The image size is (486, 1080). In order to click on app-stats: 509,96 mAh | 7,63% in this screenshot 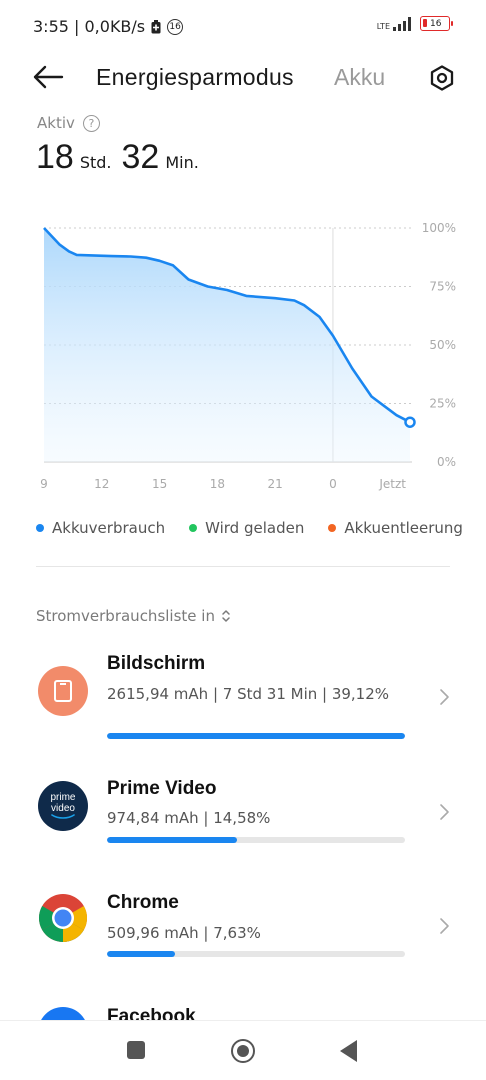, I will do `click(184, 933)`.